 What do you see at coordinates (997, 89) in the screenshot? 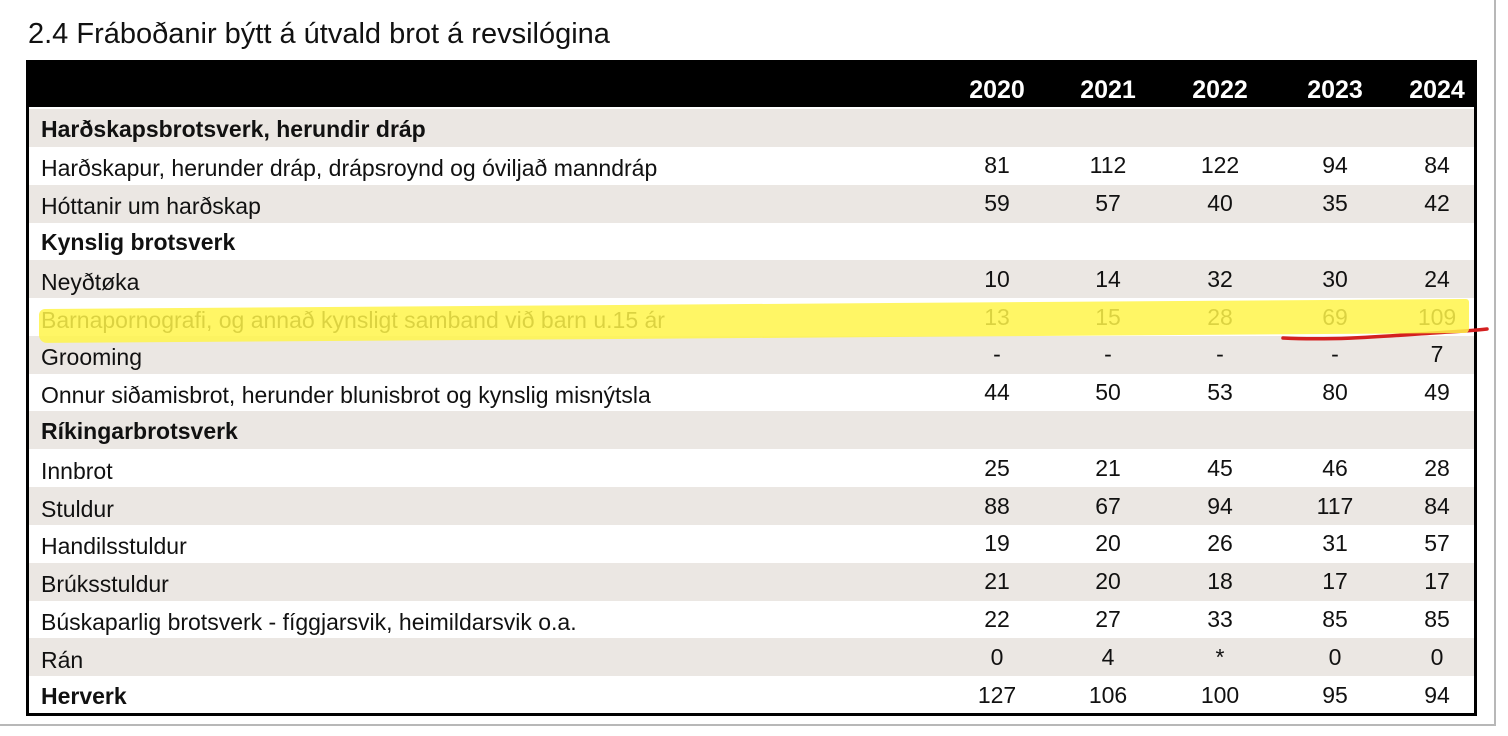
I see `year-header: 2020` at bounding box center [997, 89].